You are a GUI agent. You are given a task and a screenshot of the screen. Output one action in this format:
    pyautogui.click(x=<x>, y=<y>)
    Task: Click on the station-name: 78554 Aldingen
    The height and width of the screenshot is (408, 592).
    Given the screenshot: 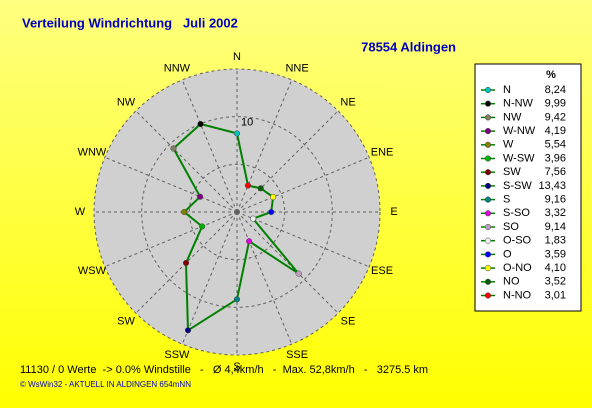 What is the action you would take?
    pyautogui.click(x=408, y=46)
    